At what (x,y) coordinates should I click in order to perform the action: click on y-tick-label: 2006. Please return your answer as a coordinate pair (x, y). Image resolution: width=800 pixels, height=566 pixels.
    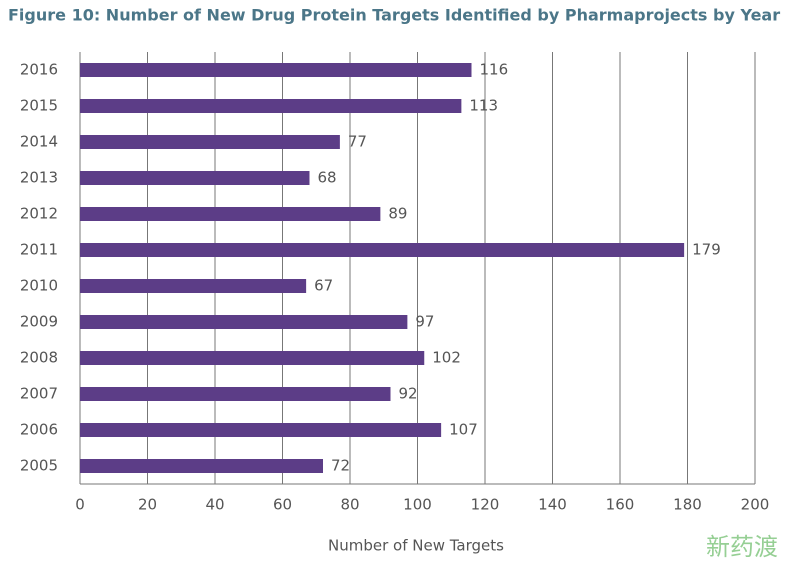
    Looking at the image, I should click on (39, 430).